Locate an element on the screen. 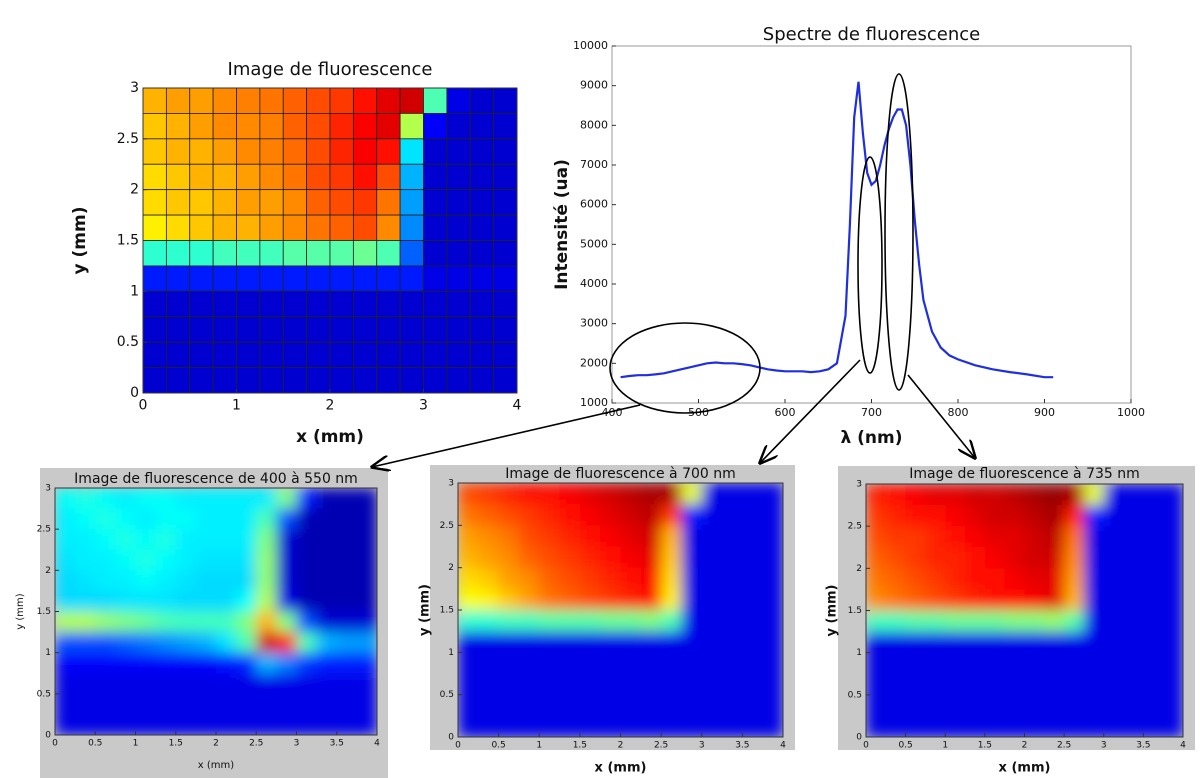  x-tick-label: 3 is located at coordinates (297, 744).